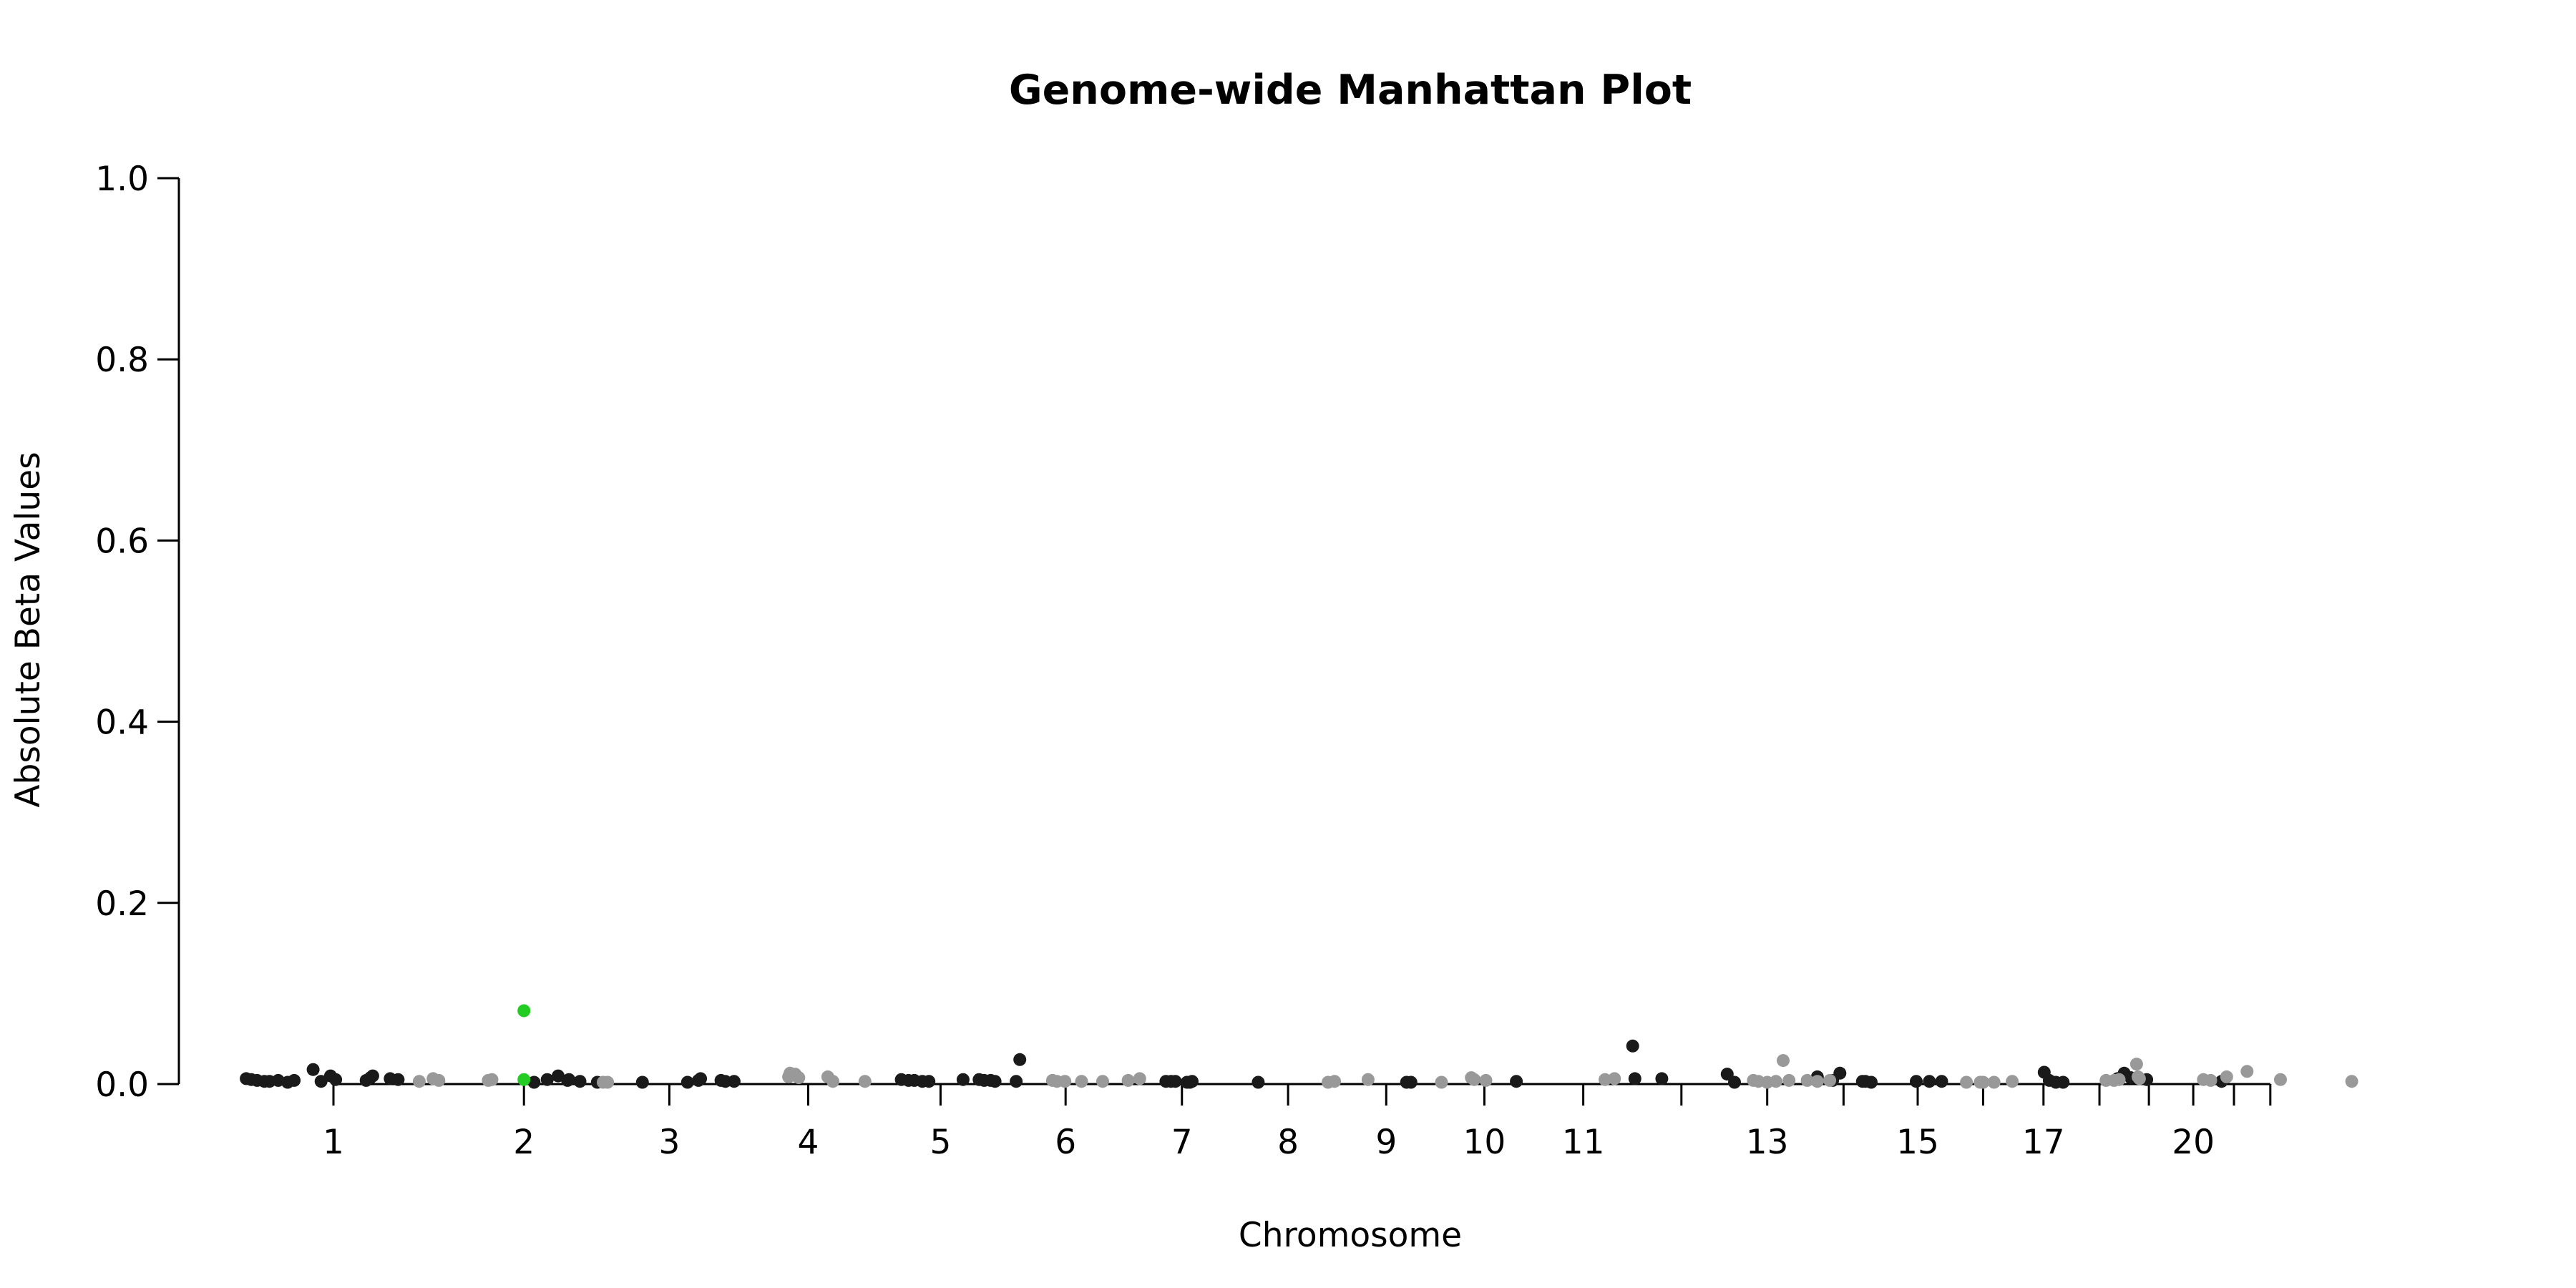 The height and width of the screenshot is (1288, 2576). I want to click on x-tick-label: 11, so click(1584, 1142).